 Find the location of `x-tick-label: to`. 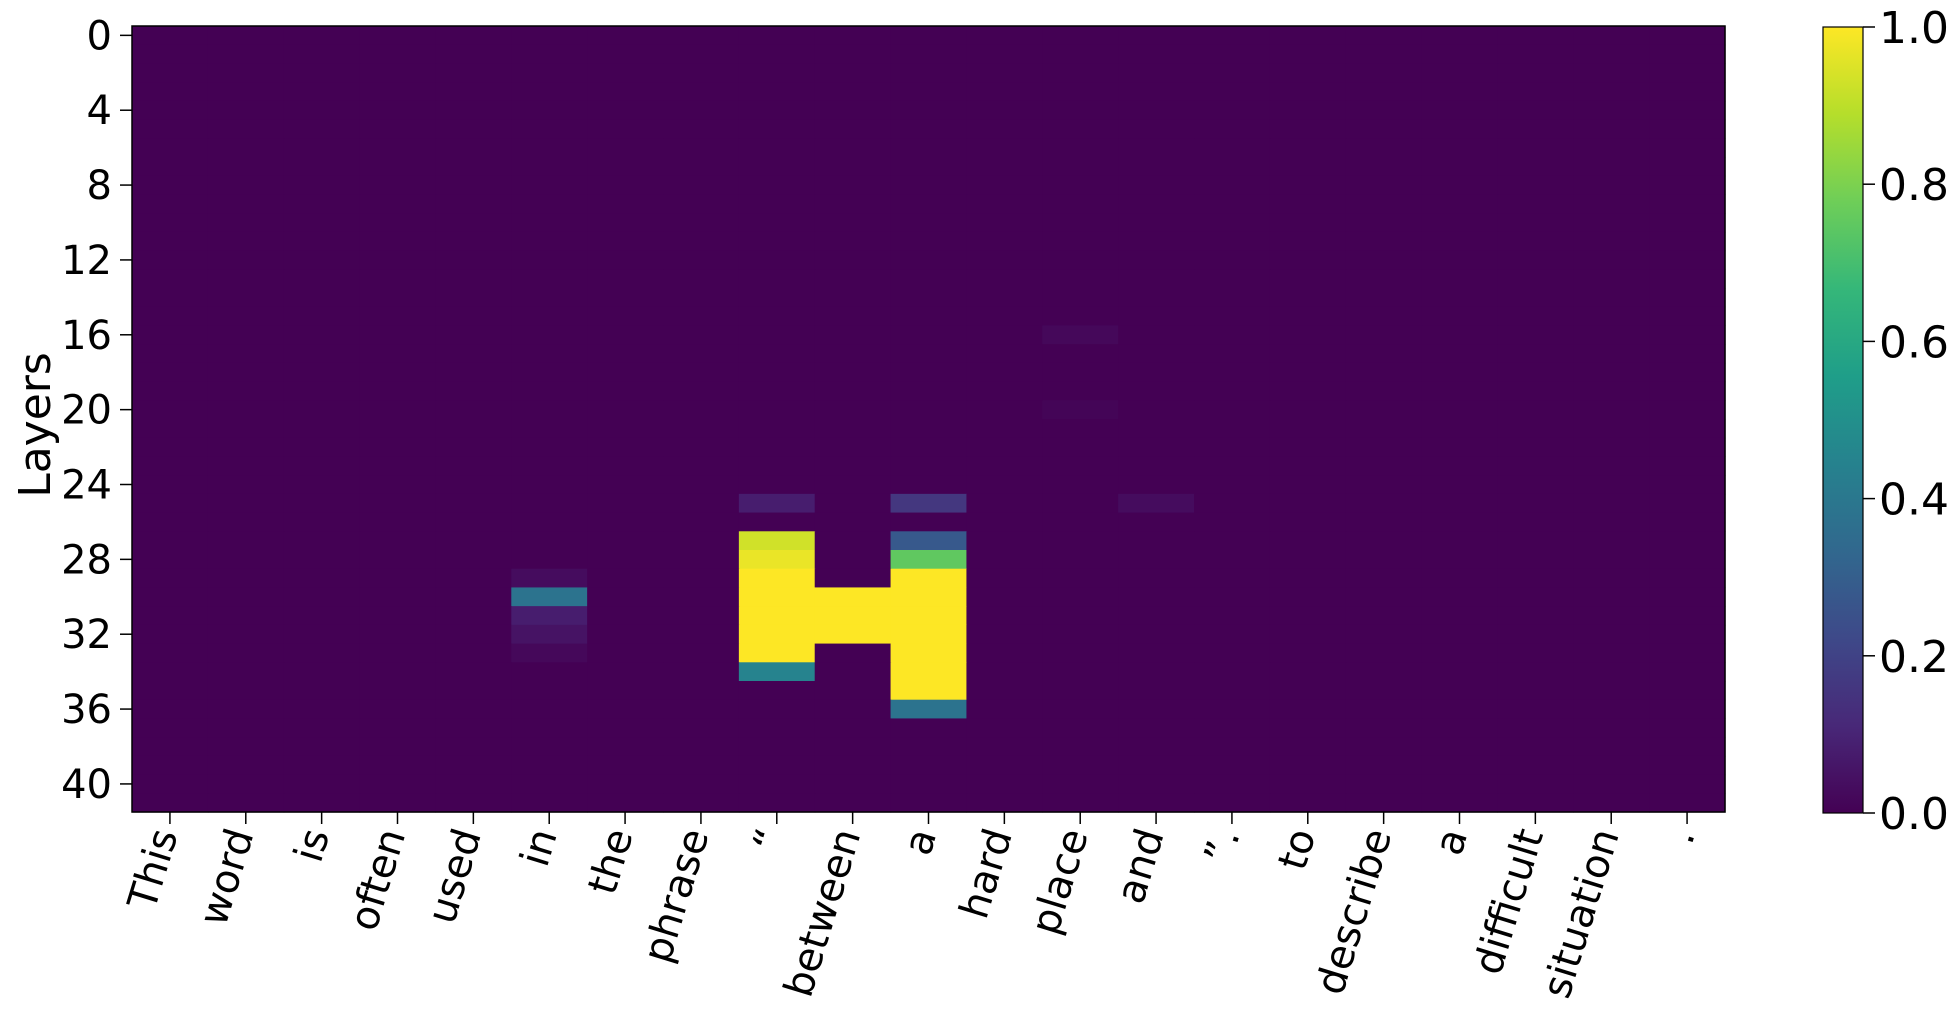

x-tick-label: to is located at coordinates (1298, 849).